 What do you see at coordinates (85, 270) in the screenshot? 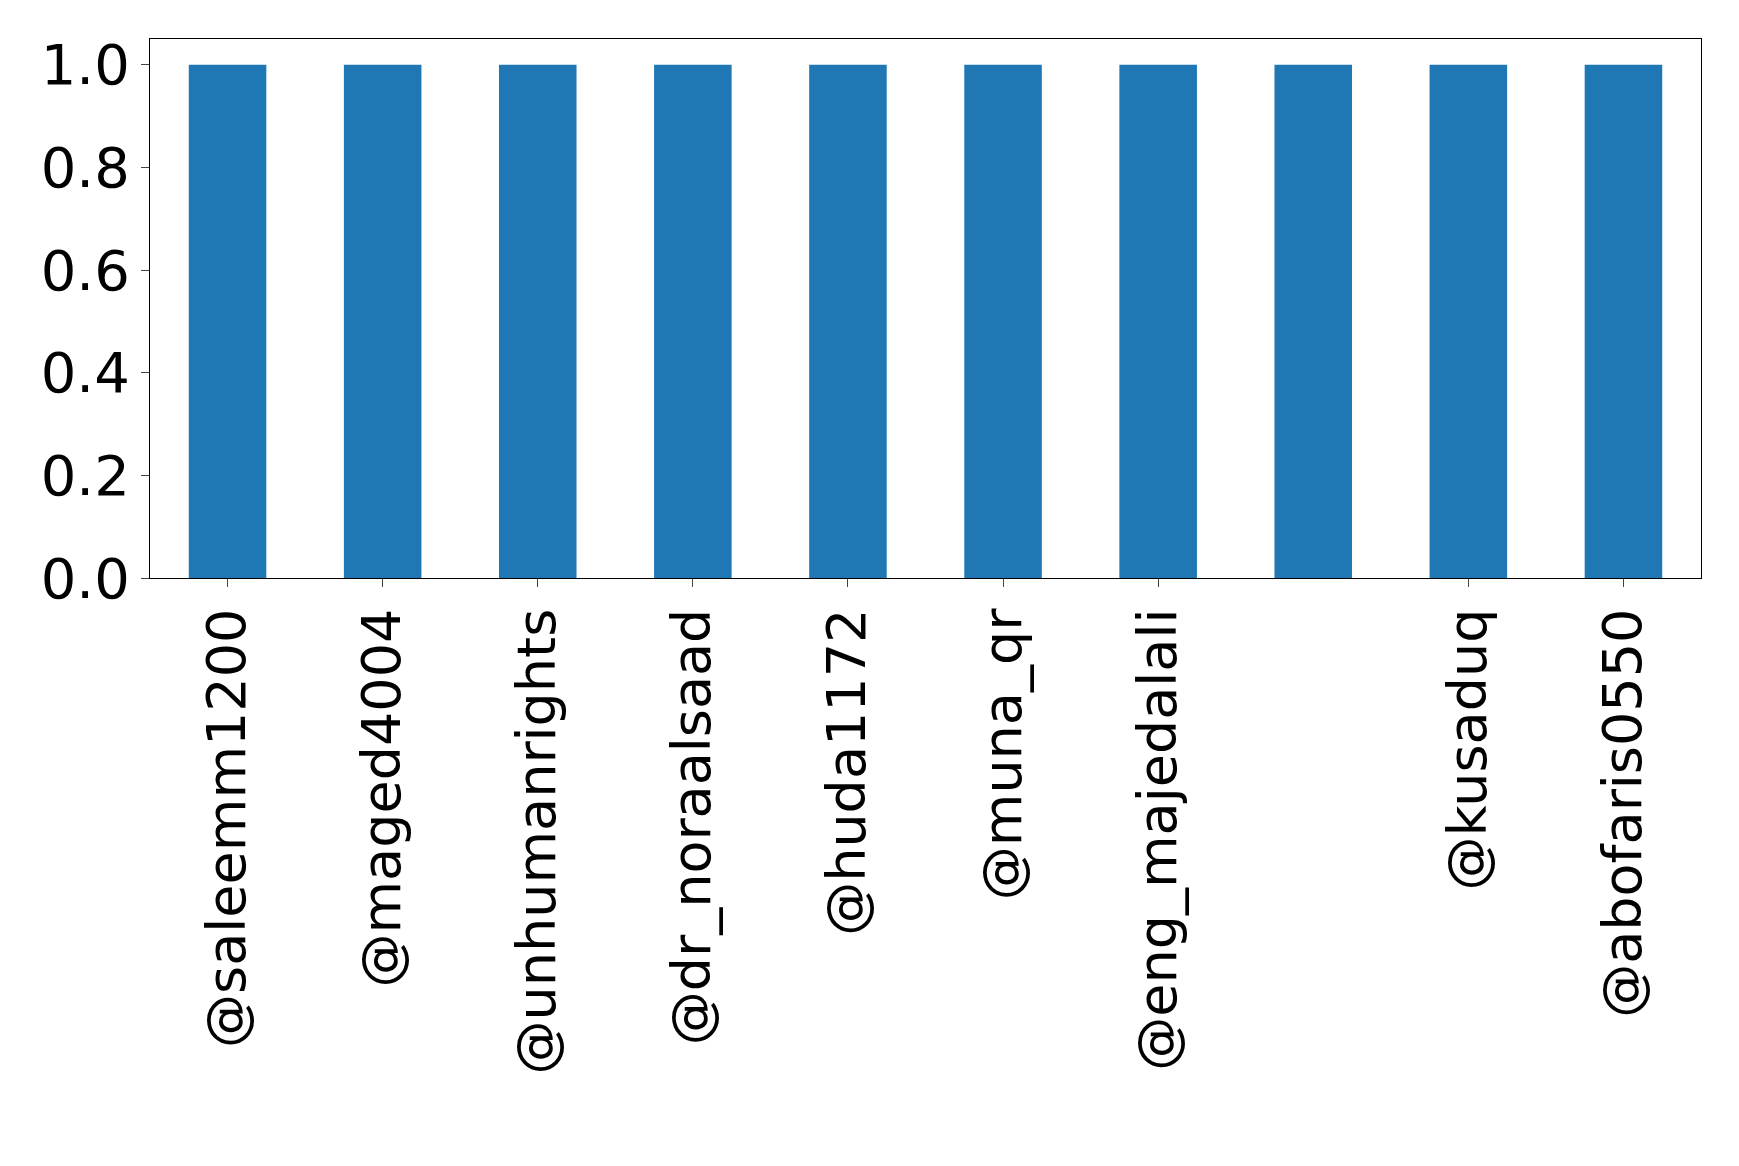
I see `y-tick-label: 0.6` at bounding box center [85, 270].